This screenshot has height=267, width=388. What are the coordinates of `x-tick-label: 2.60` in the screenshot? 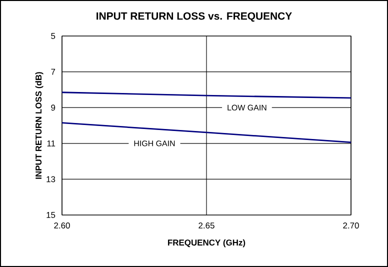 It's located at (62, 225).